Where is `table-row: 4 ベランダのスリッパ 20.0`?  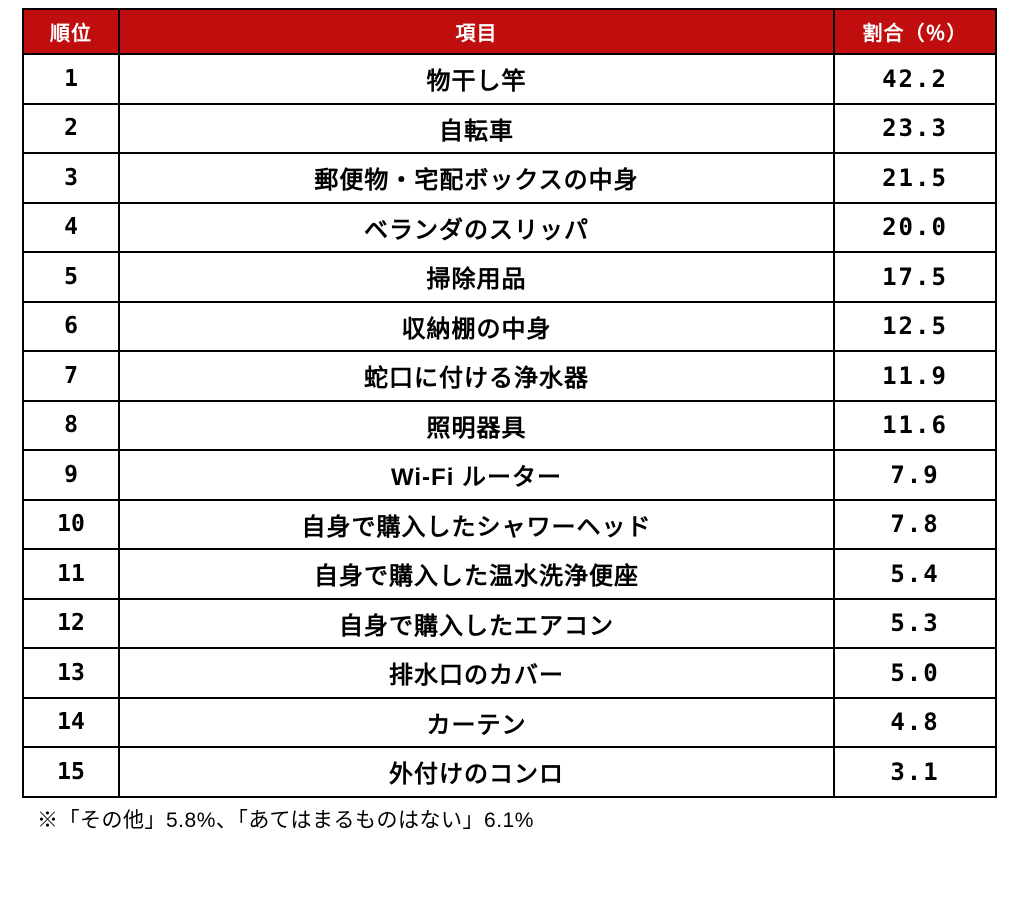 table-row: 4 ベランダのスリッパ 20.0 is located at coordinates (509, 227).